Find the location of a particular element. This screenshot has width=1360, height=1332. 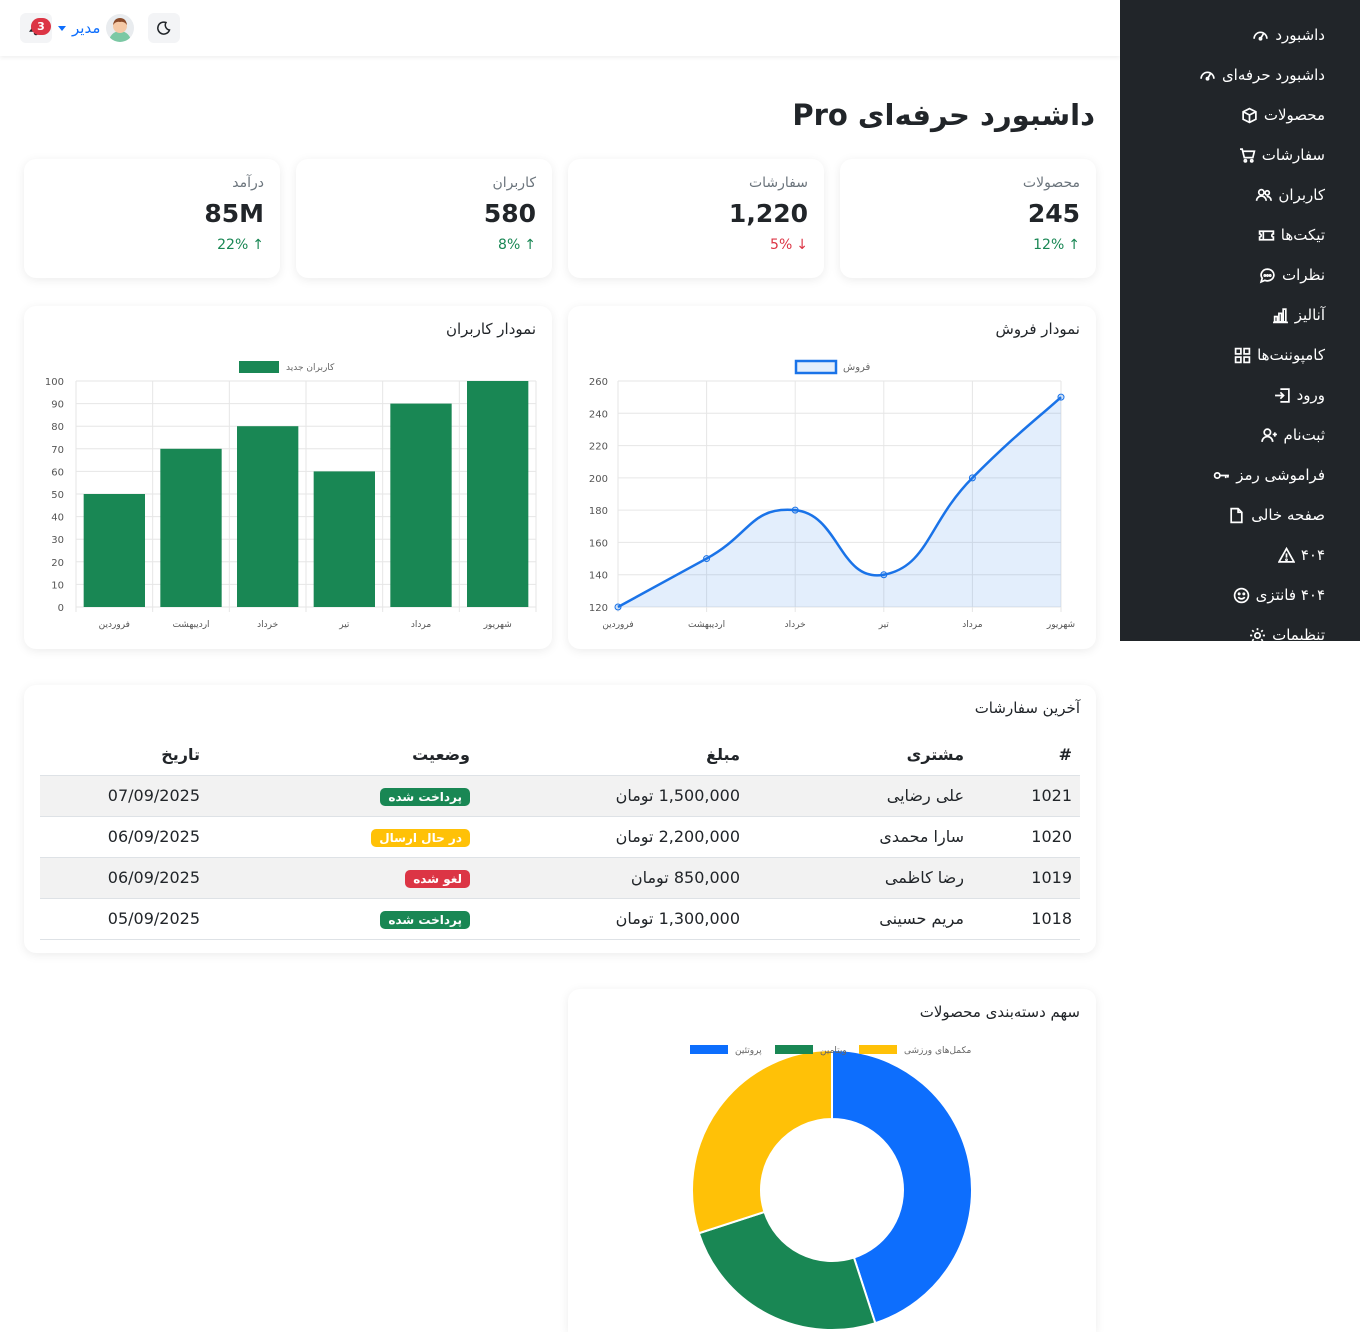

sidebar-item-label: داشبورد is located at coordinates (1300, 35).